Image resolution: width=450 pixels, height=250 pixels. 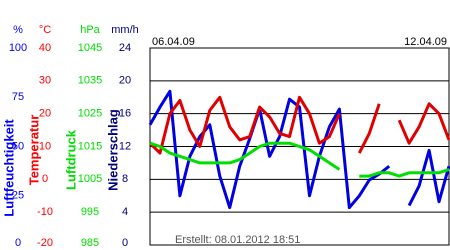 What do you see at coordinates (90, 114) in the screenshot?
I see `y-tick-label: 1025` at bounding box center [90, 114].